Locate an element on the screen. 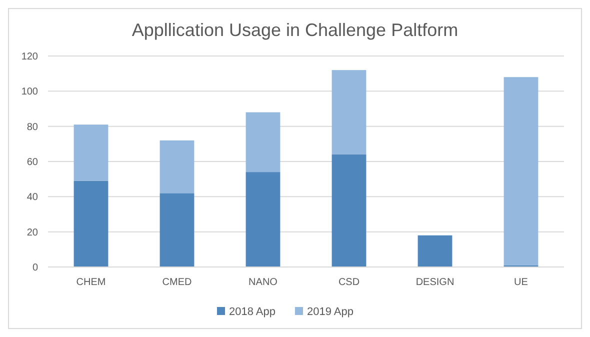 This screenshot has height=337, width=590. y-tick-label: 60 is located at coordinates (32, 162).